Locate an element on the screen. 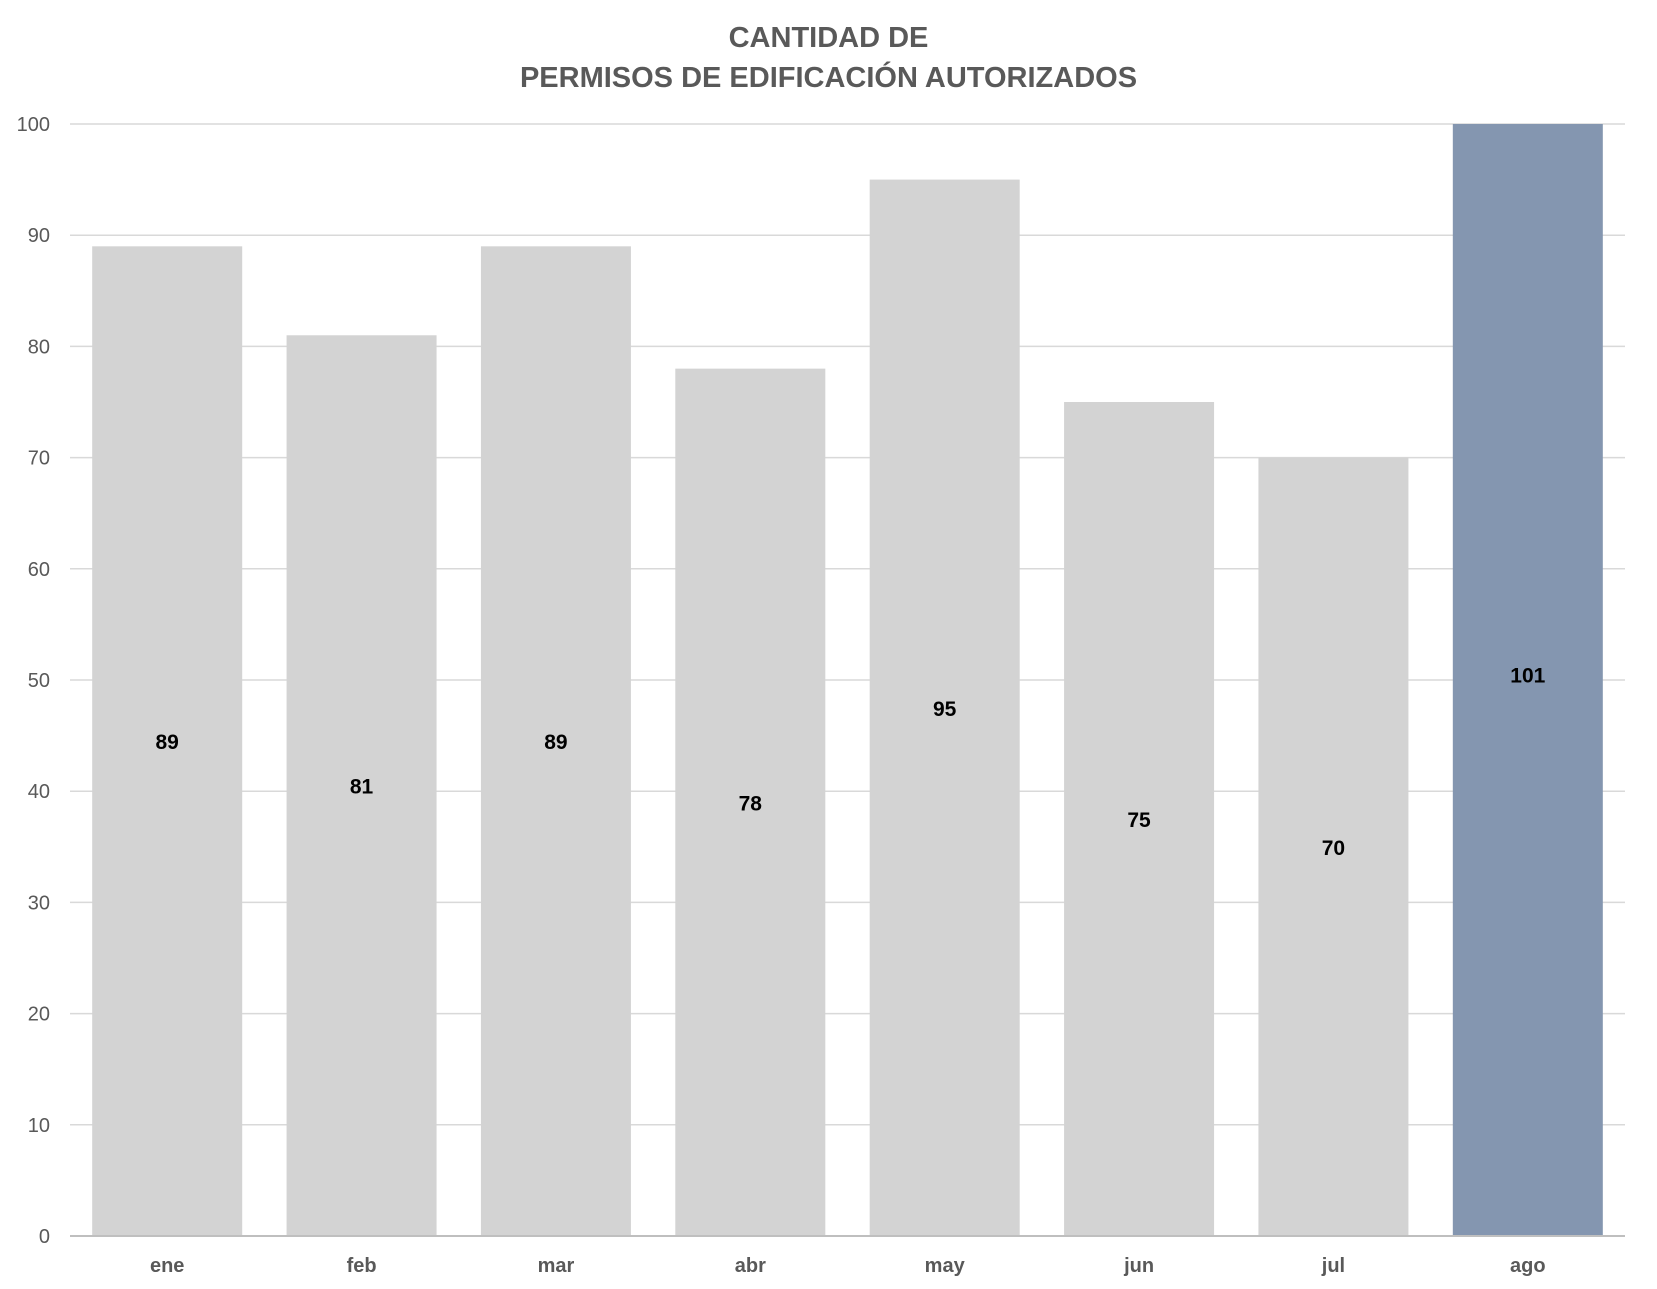 The height and width of the screenshot is (1289, 1657). y-tick-label: 60 is located at coordinates (39, 570).